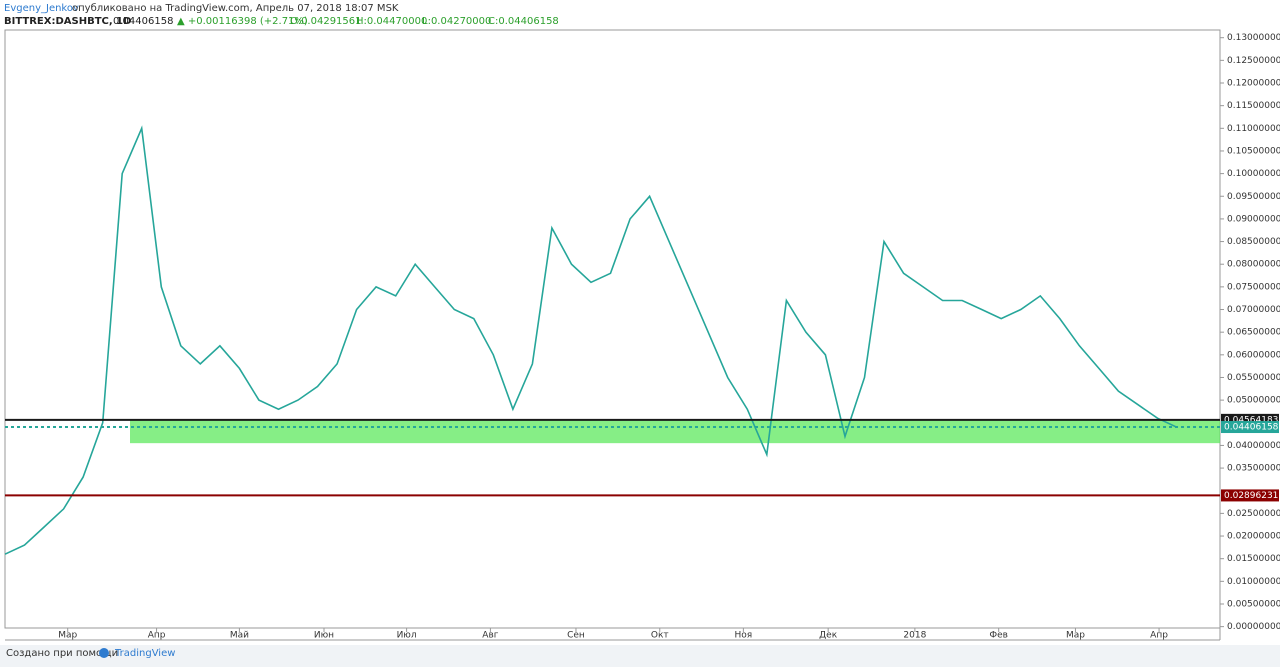 The width and height of the screenshot is (1280, 667). I want to click on footer-text: Создано при помощи, so click(62, 653).